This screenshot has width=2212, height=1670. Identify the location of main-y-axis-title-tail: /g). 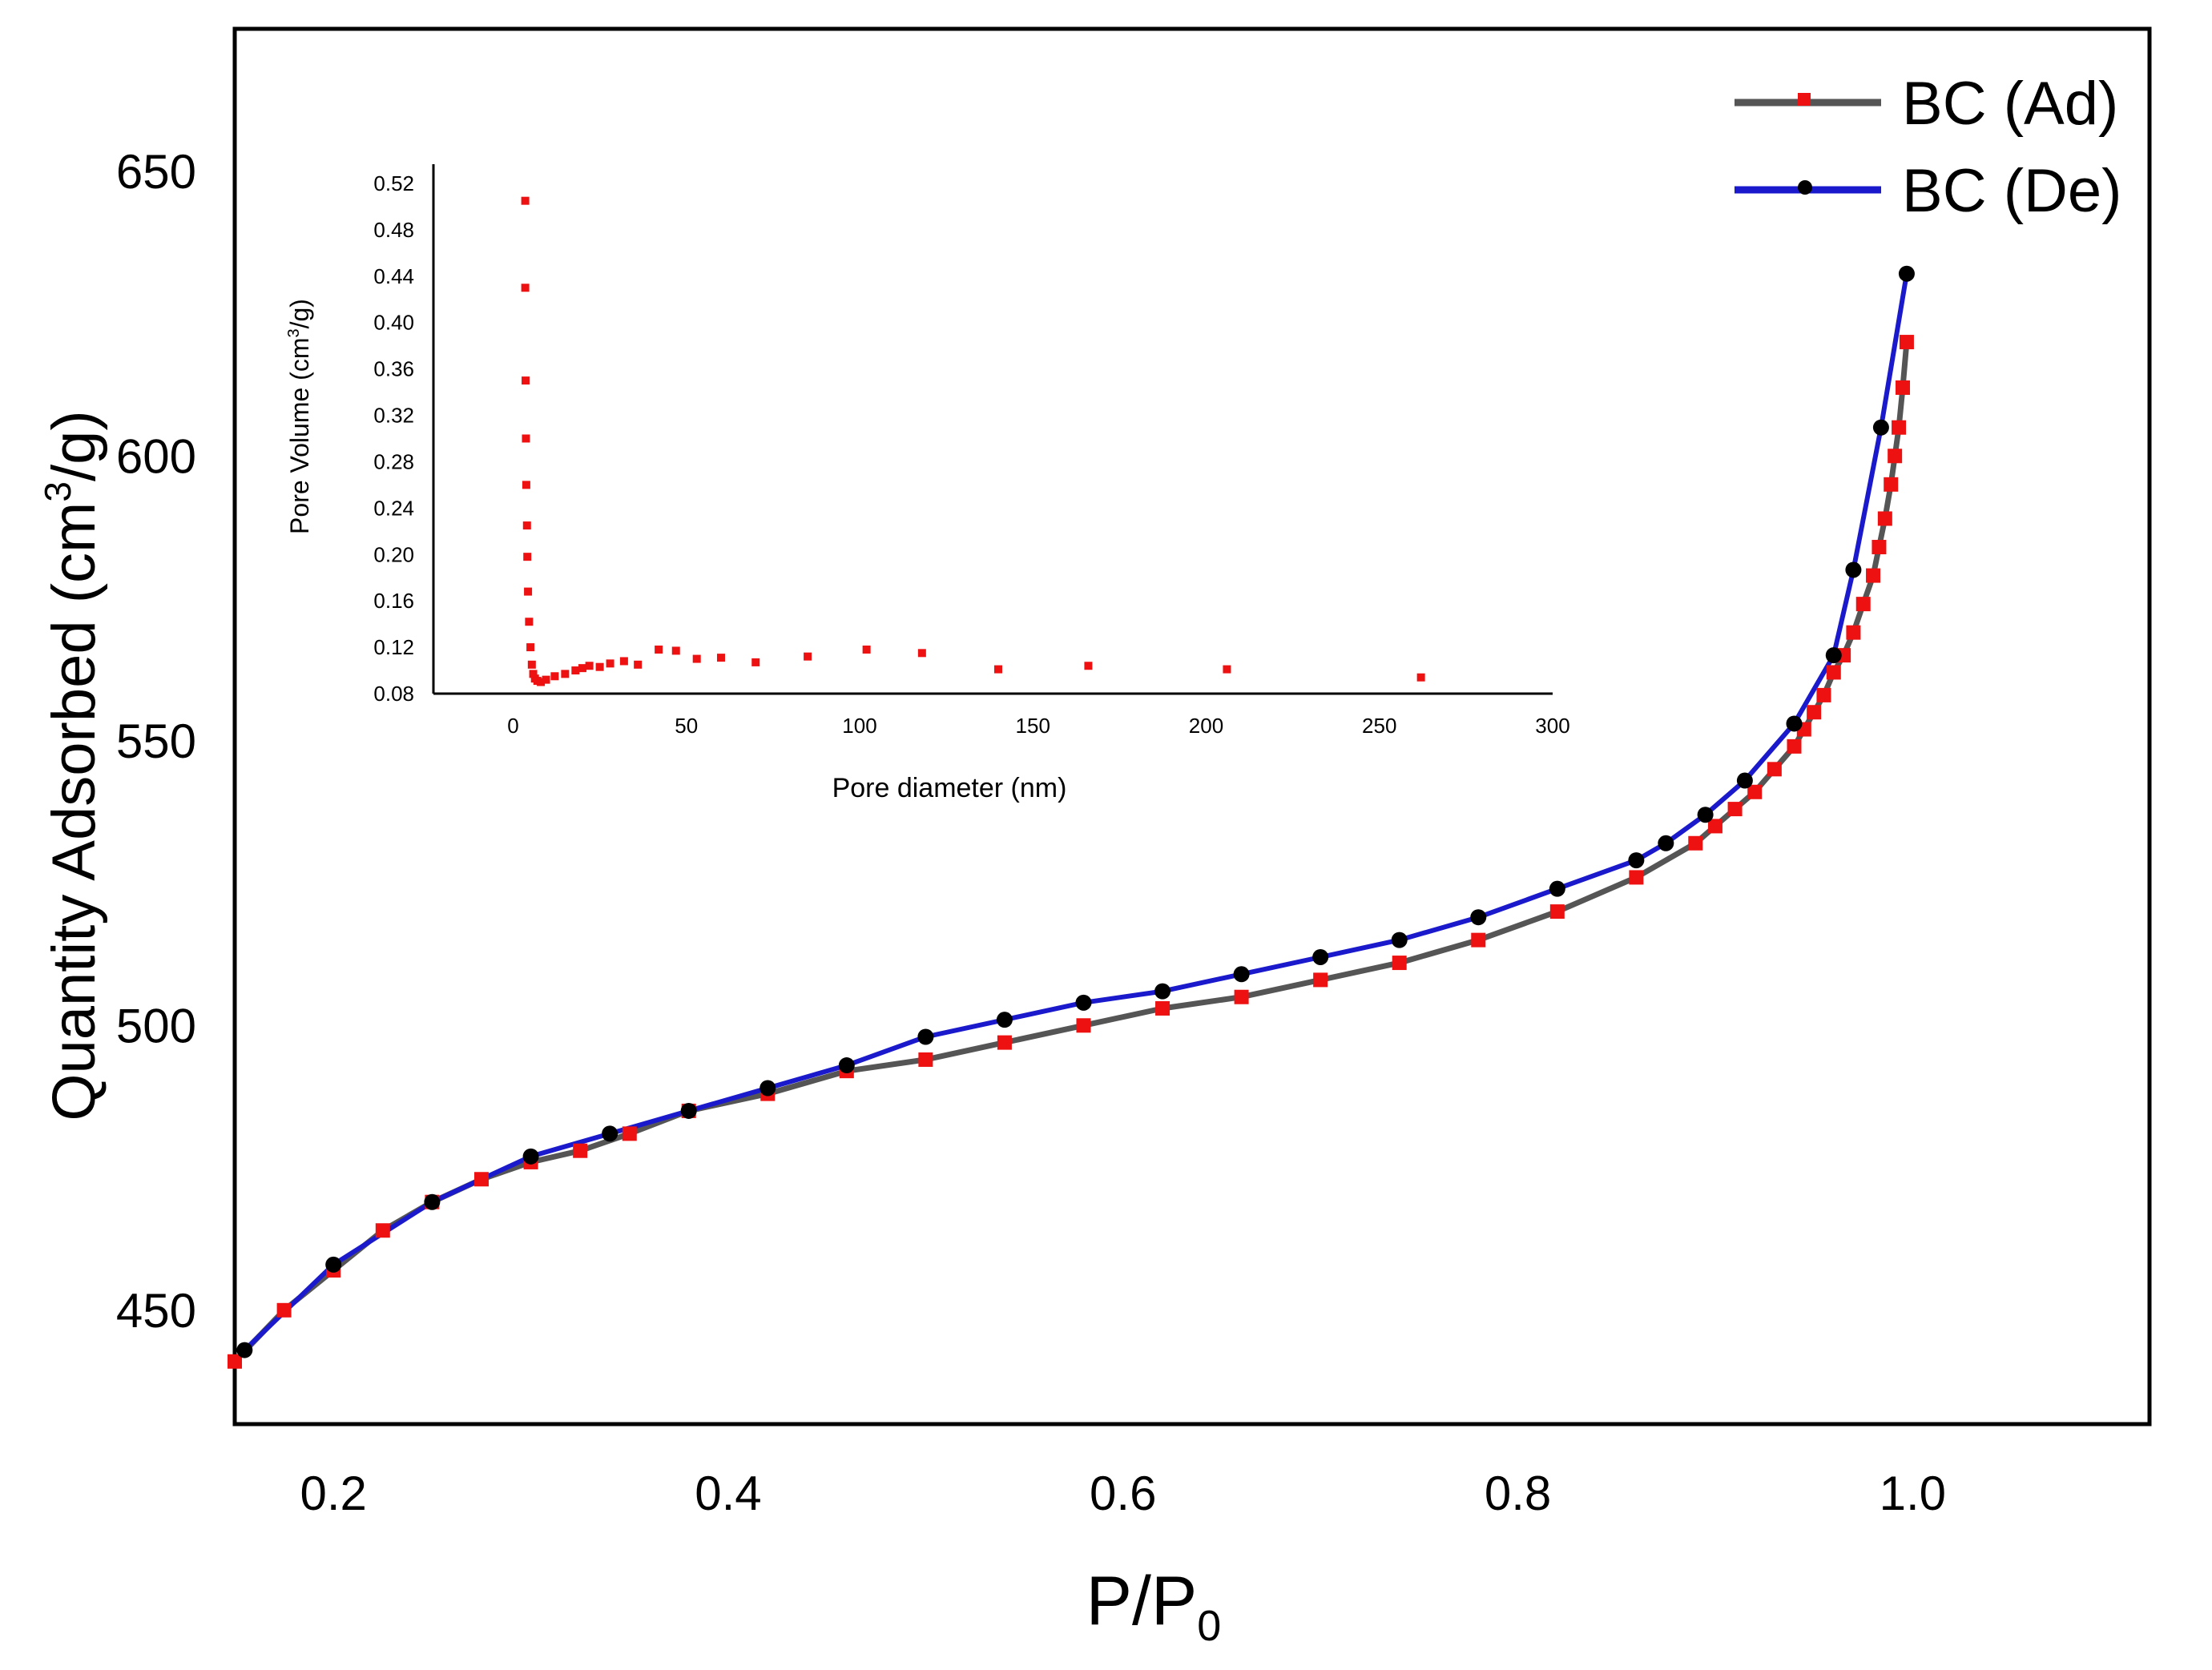
(74, 445).